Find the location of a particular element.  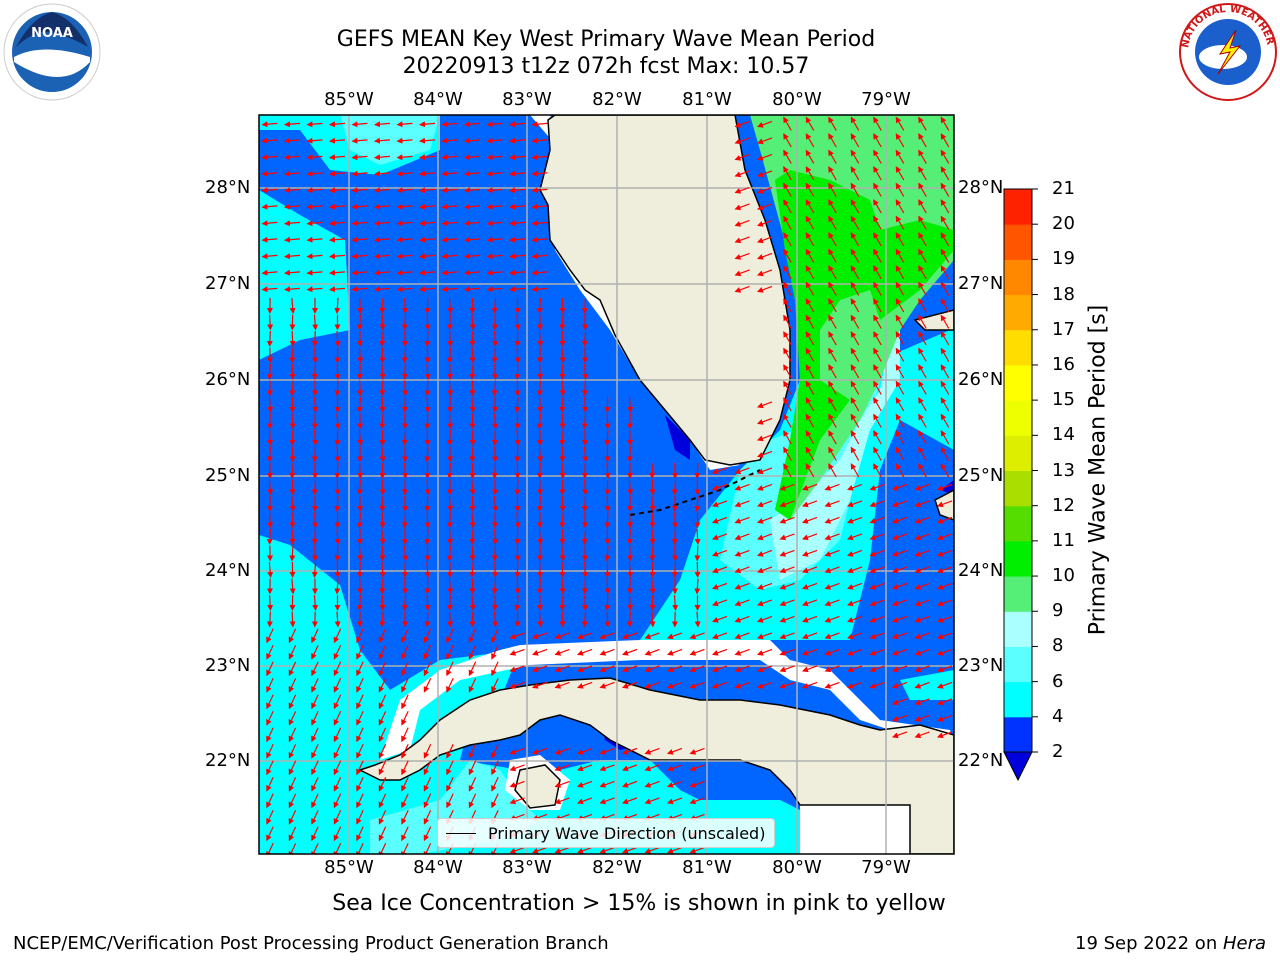

colorbar is located at coordinates (1020, 485).